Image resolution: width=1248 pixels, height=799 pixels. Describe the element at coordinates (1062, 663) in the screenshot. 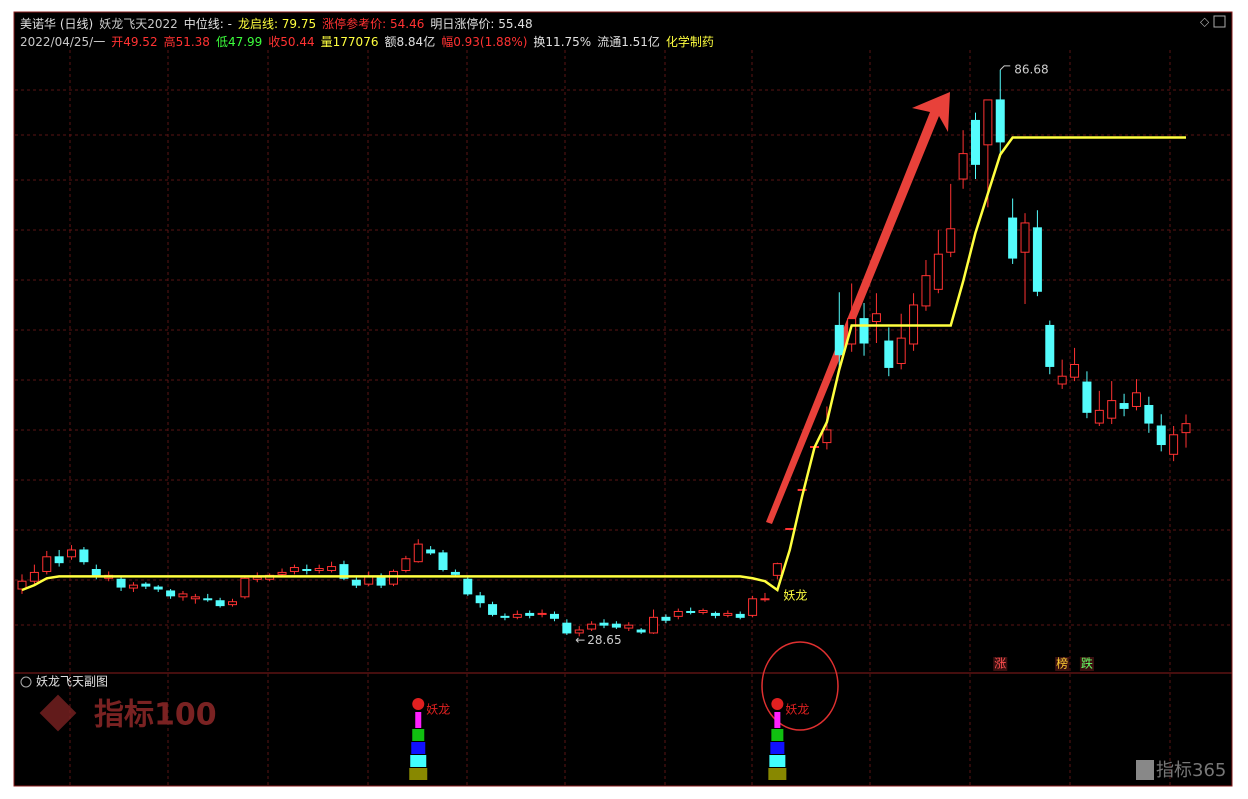

I see `marker: 榜` at that location.